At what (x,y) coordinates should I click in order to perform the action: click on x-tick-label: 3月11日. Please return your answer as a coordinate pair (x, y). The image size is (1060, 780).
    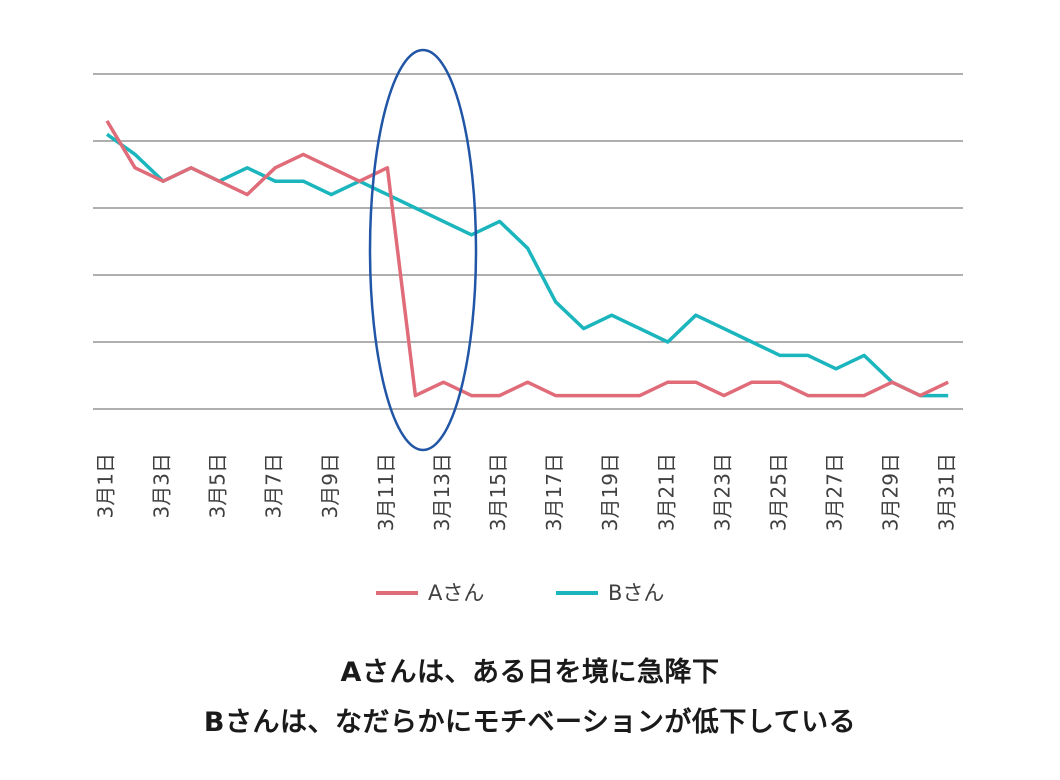
    Looking at the image, I should click on (386, 492).